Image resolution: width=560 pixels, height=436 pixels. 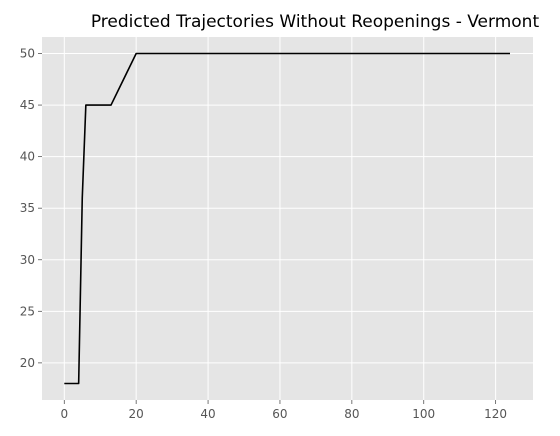 What do you see at coordinates (207, 414) in the screenshot?
I see `x-tick-label: 40` at bounding box center [207, 414].